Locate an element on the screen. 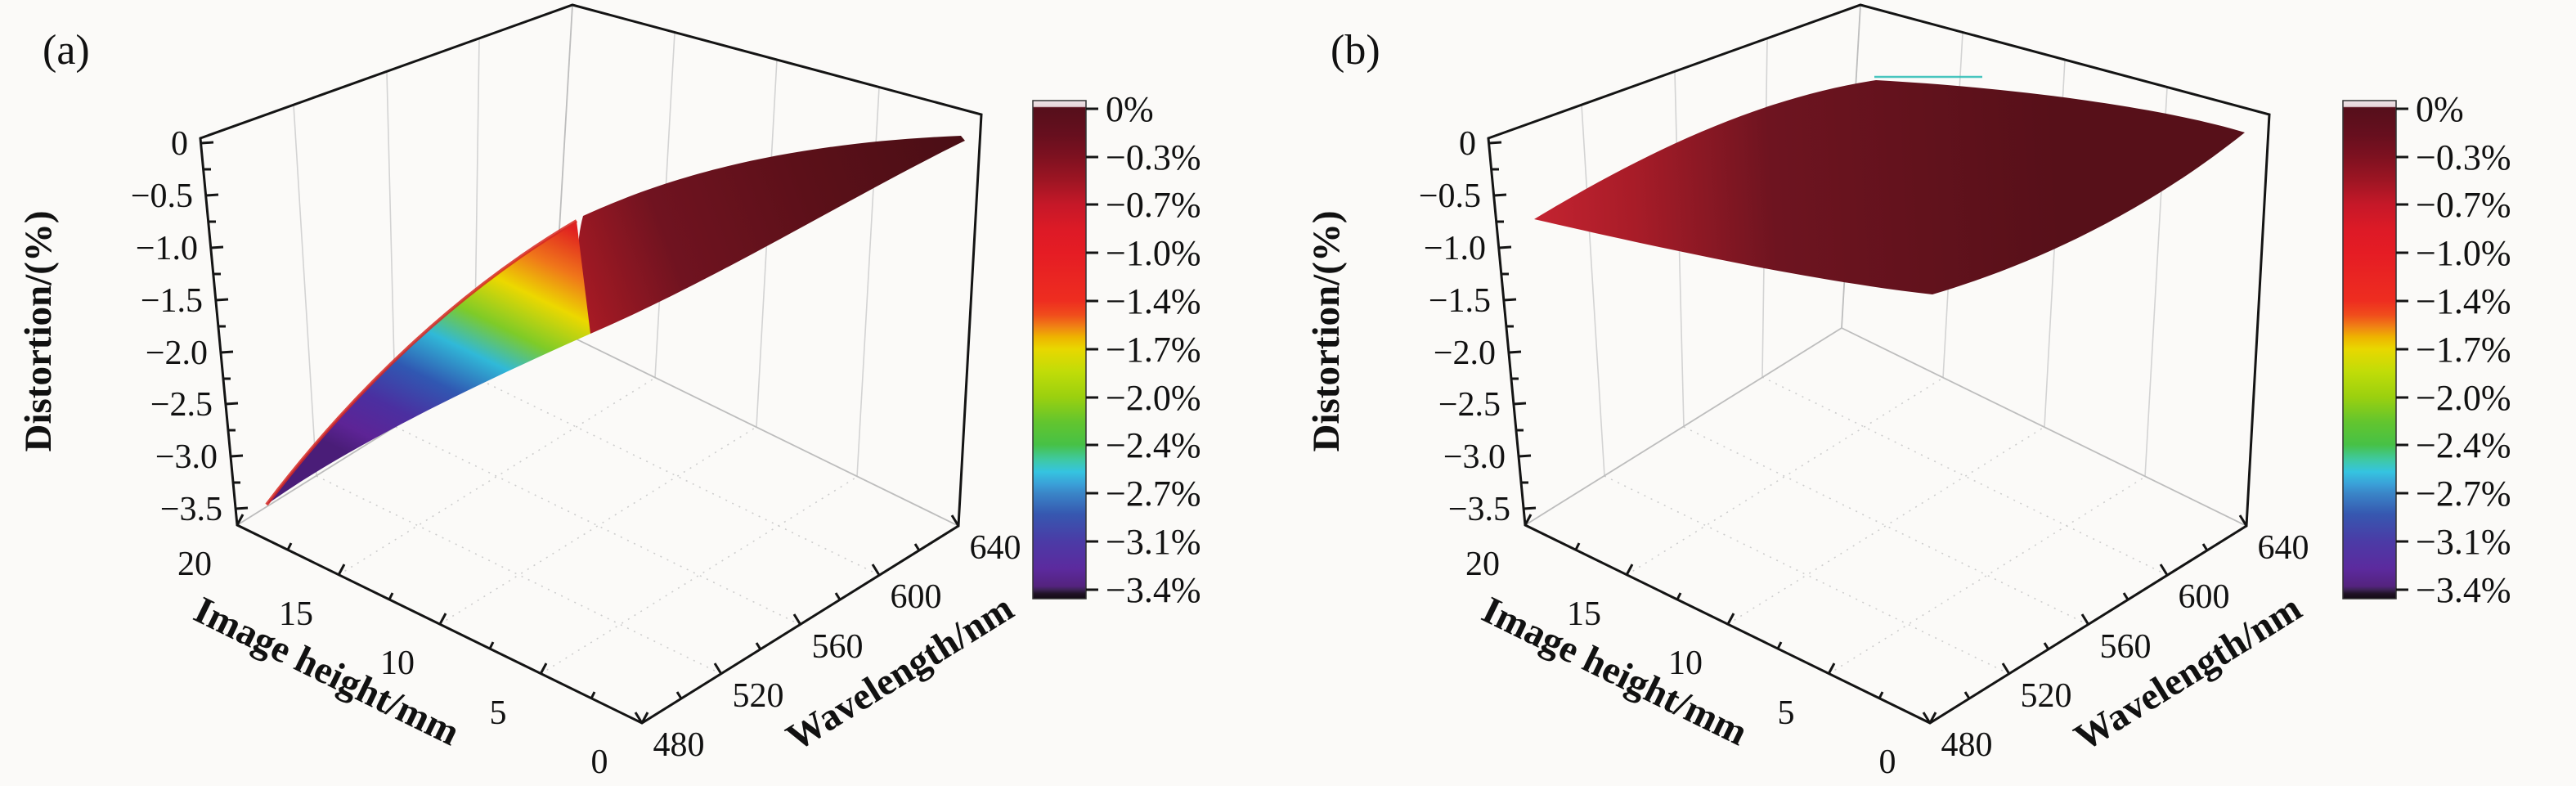 This screenshot has height=786, width=2576. surface-a-rainbow-strip is located at coordinates (428, 363).